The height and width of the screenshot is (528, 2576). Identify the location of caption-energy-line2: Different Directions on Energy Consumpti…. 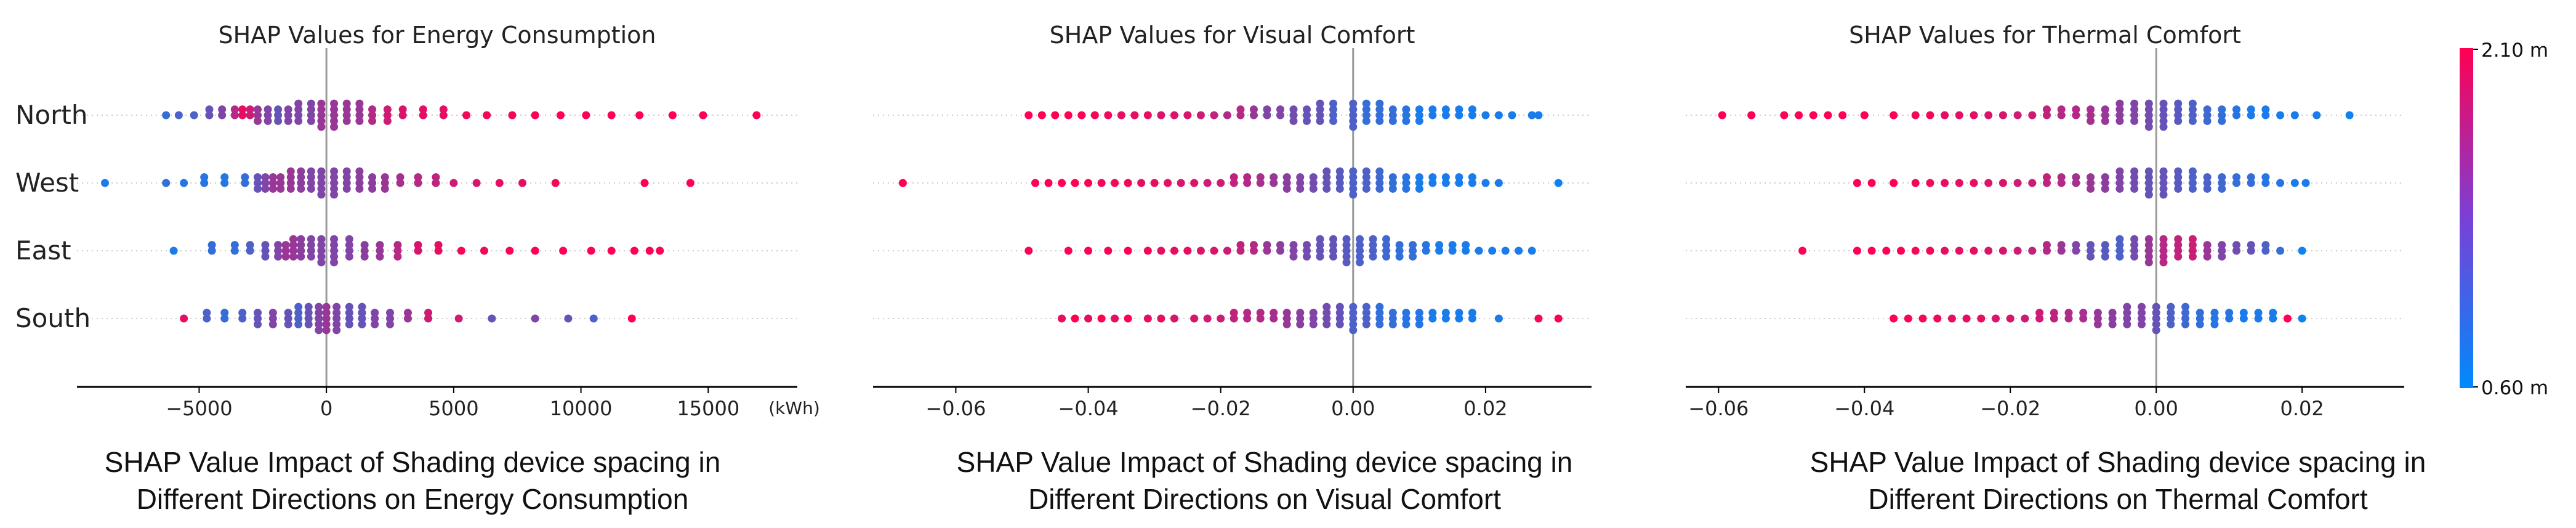
(412, 499).